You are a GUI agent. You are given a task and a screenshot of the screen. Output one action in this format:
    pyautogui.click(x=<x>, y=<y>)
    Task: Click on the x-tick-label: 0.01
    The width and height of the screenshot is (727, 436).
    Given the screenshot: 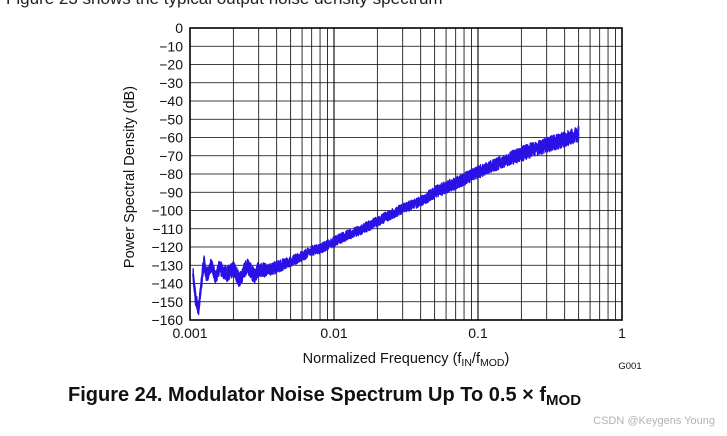 What is the action you would take?
    pyautogui.click(x=333, y=333)
    